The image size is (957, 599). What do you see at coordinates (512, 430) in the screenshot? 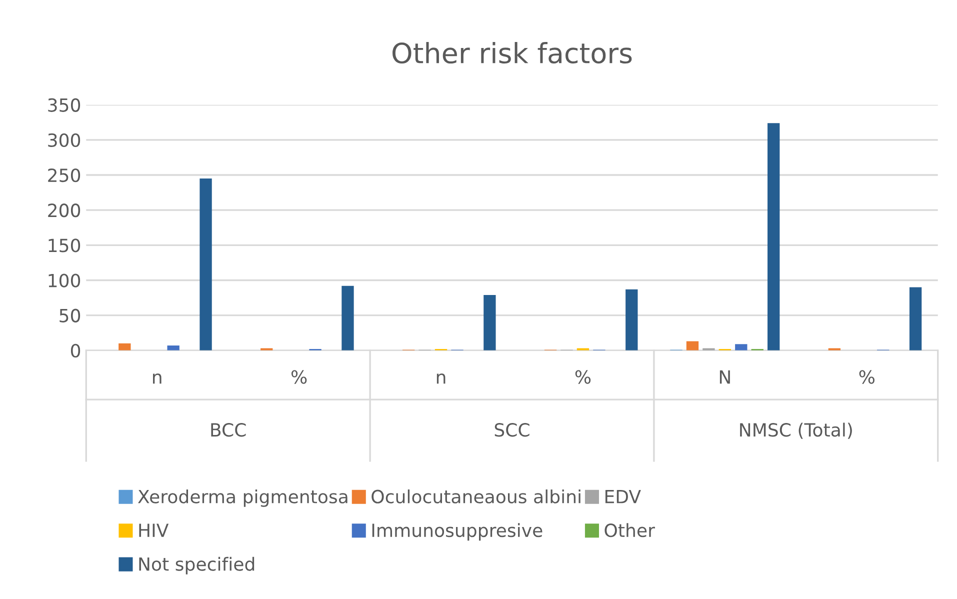
I see `text: SCC` at bounding box center [512, 430].